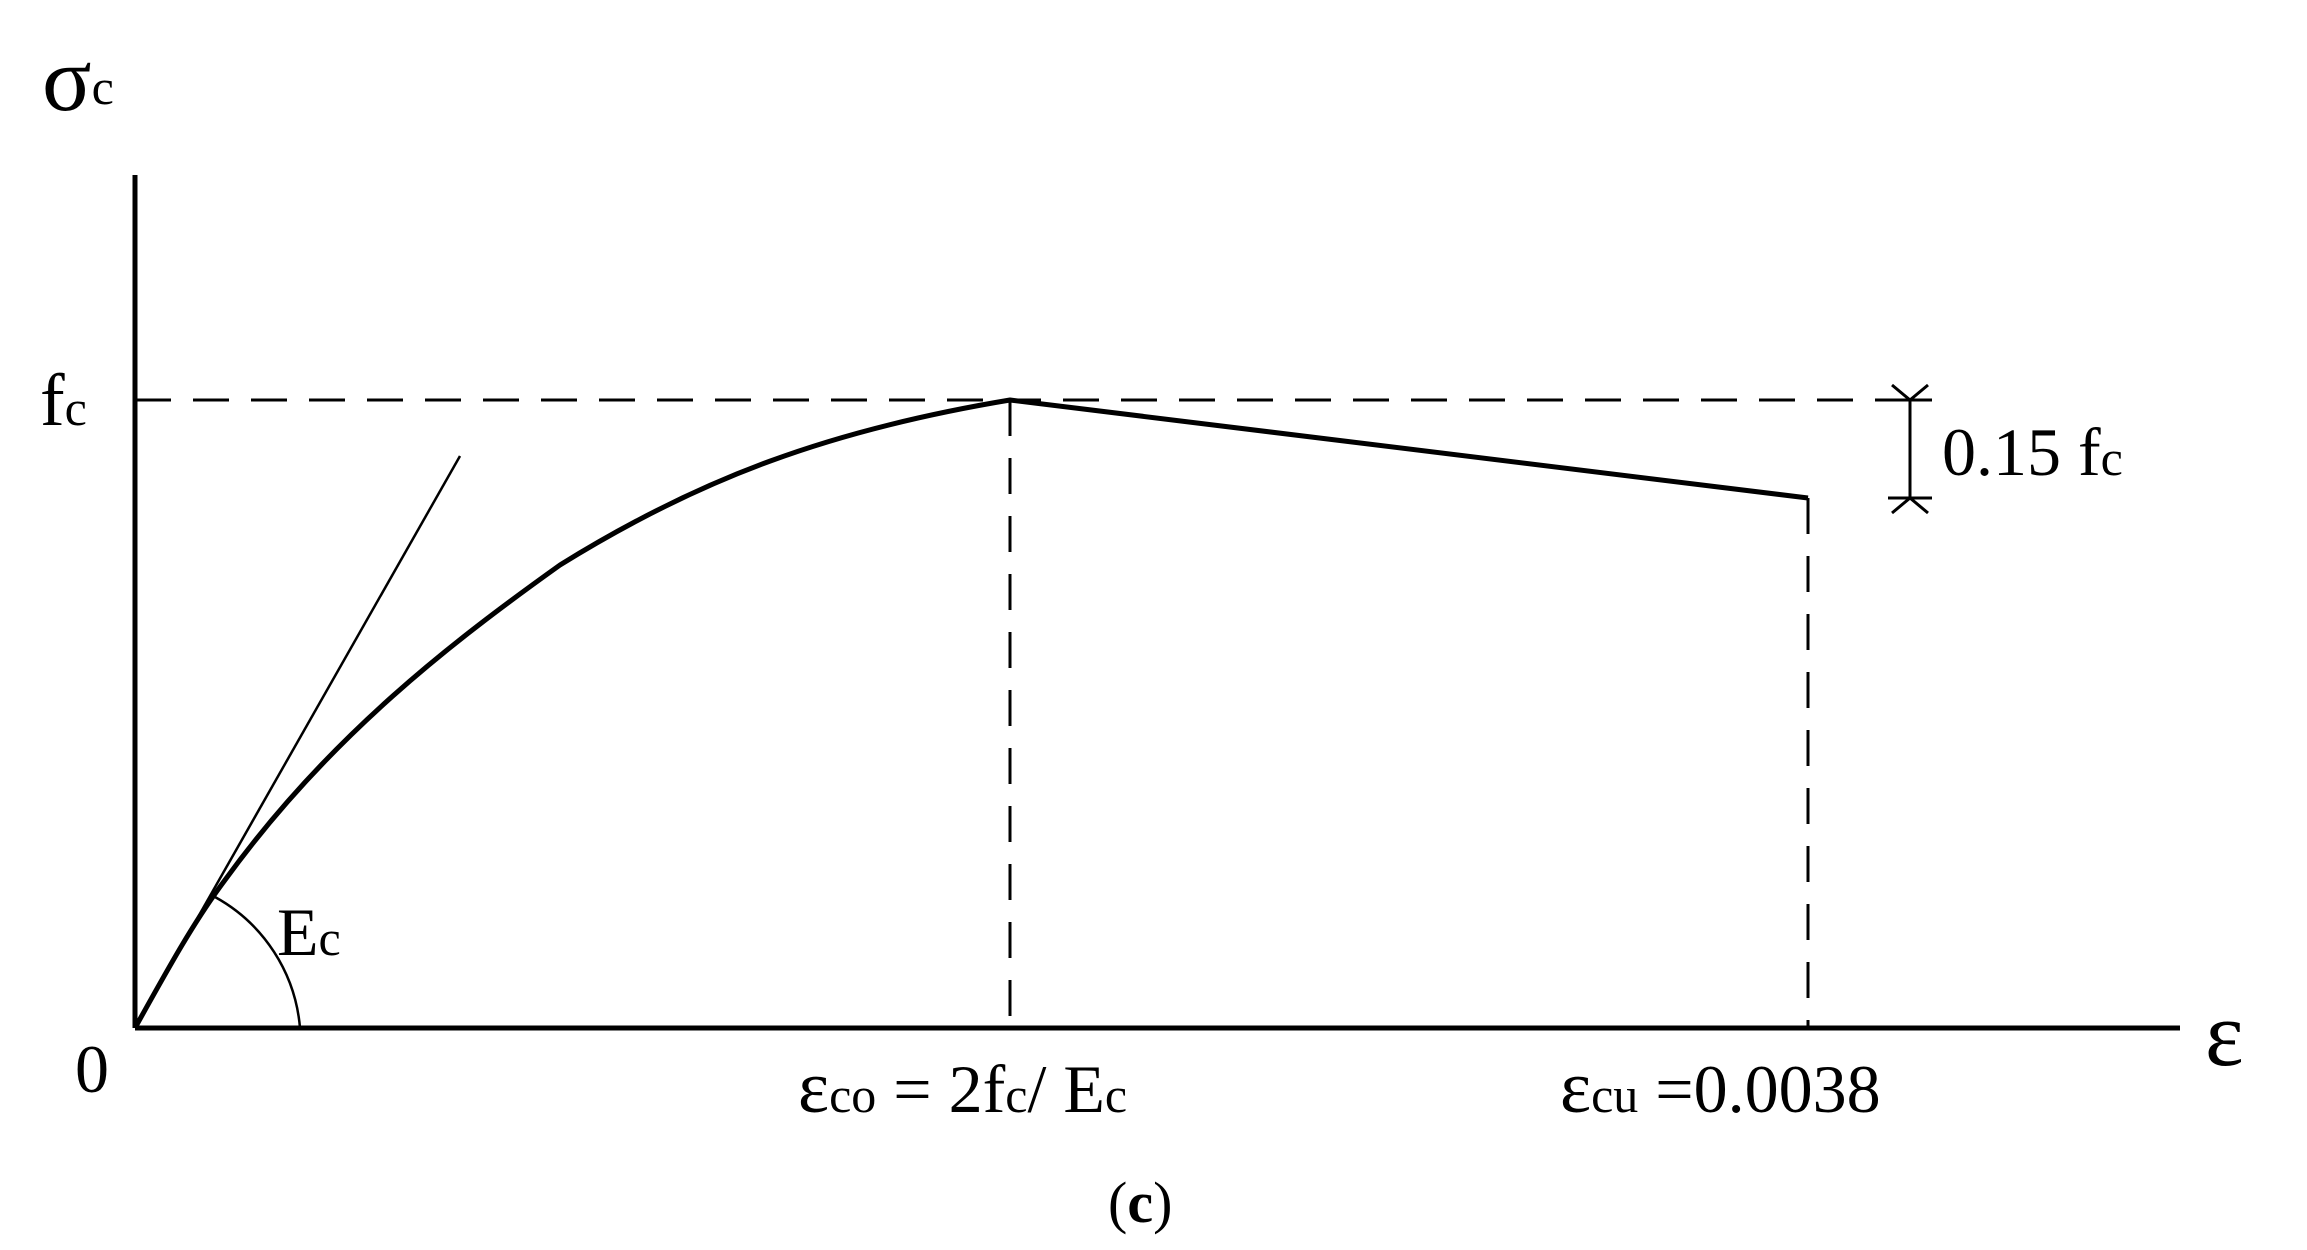 This screenshot has height=1250, width=2307. Describe the element at coordinates (2224, 1034) in the screenshot. I see `x-axis-label: ε` at that location.